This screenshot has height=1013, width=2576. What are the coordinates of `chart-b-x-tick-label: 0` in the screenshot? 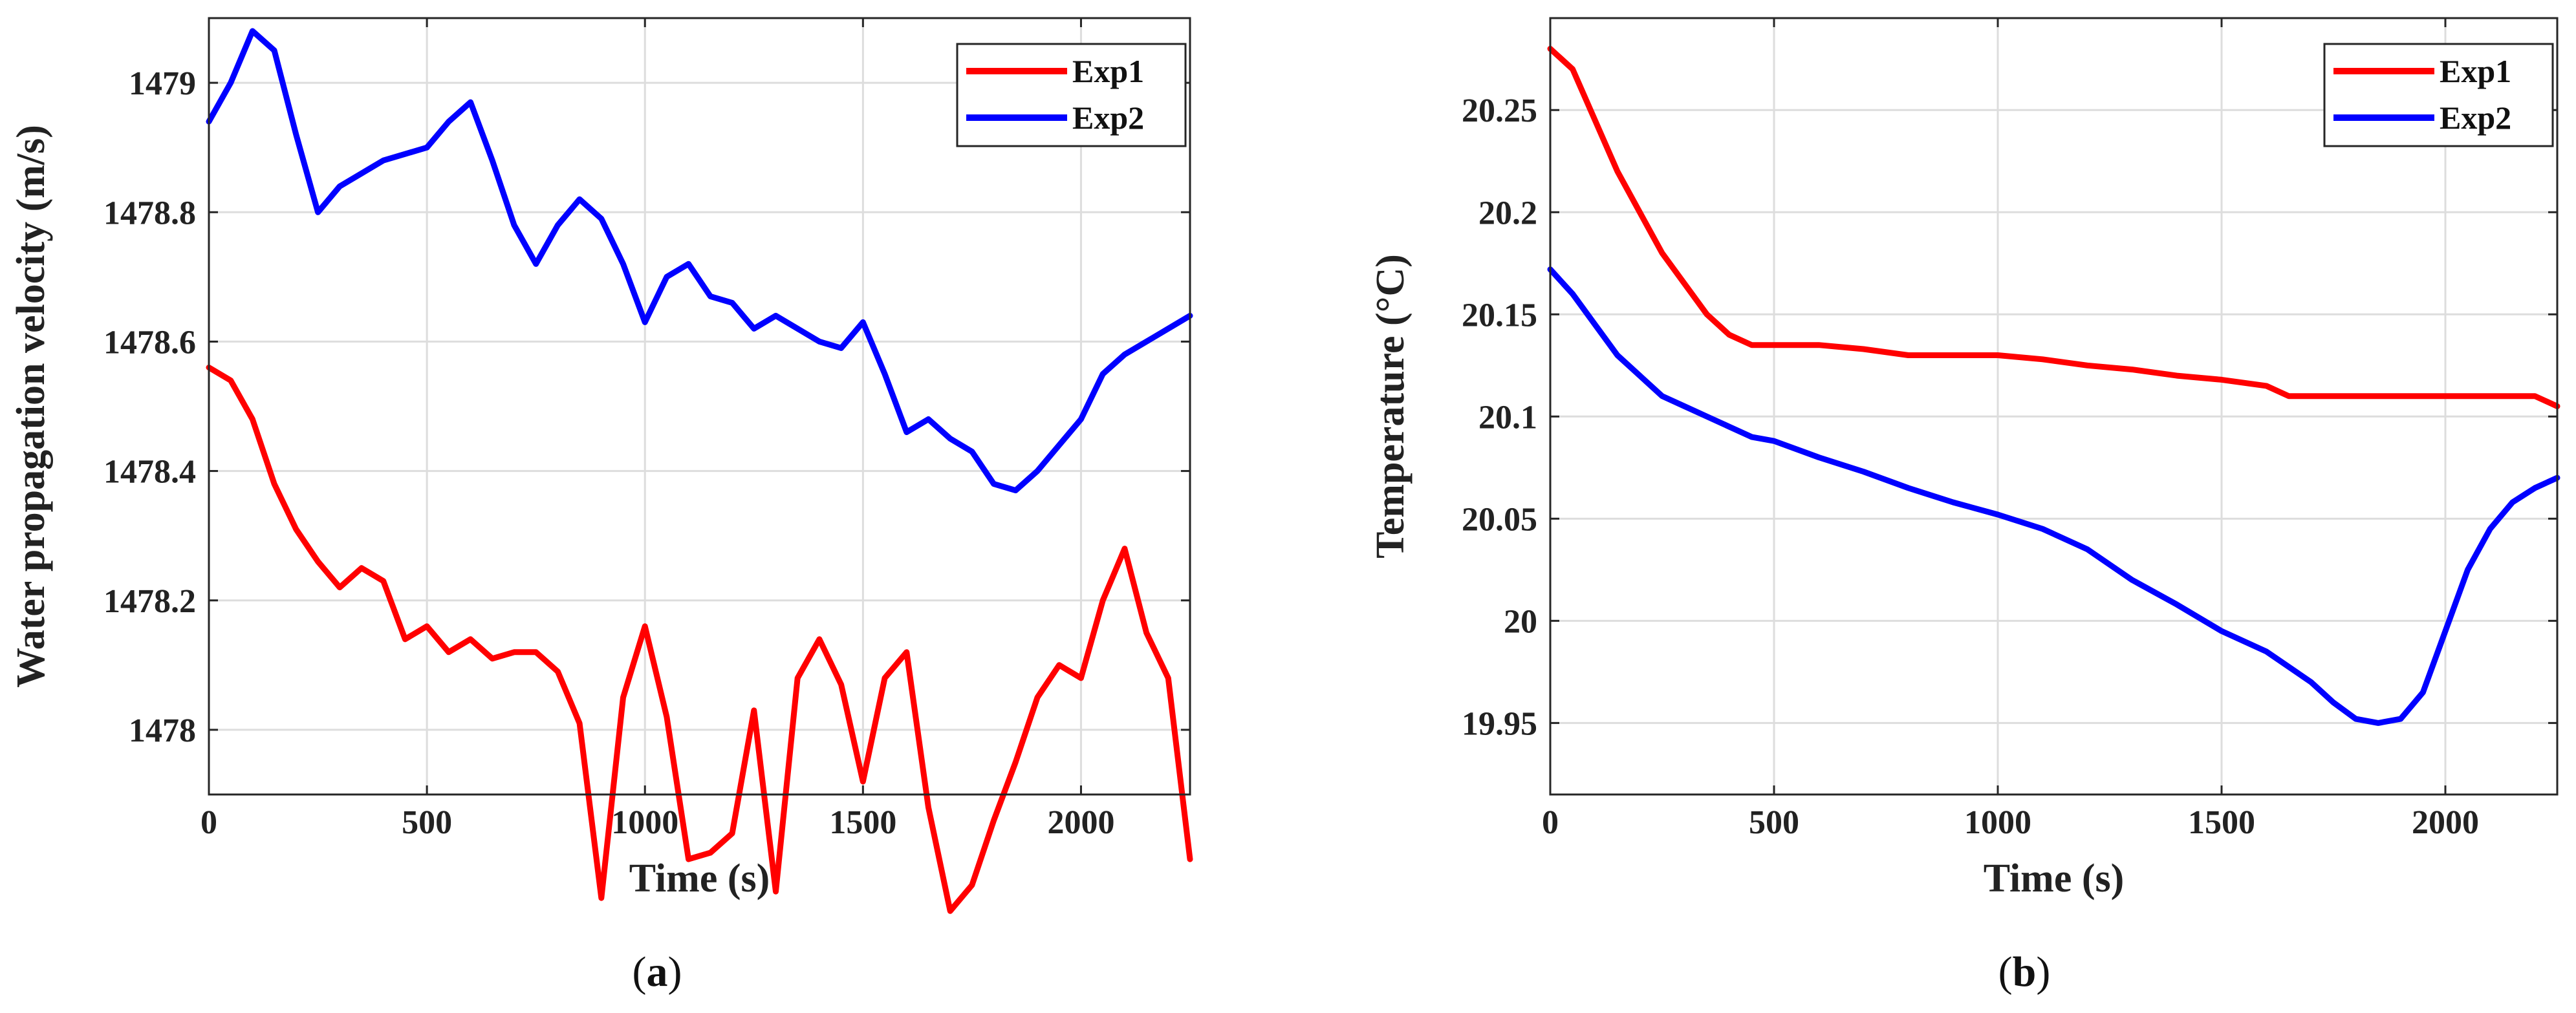 It's located at (1550, 822).